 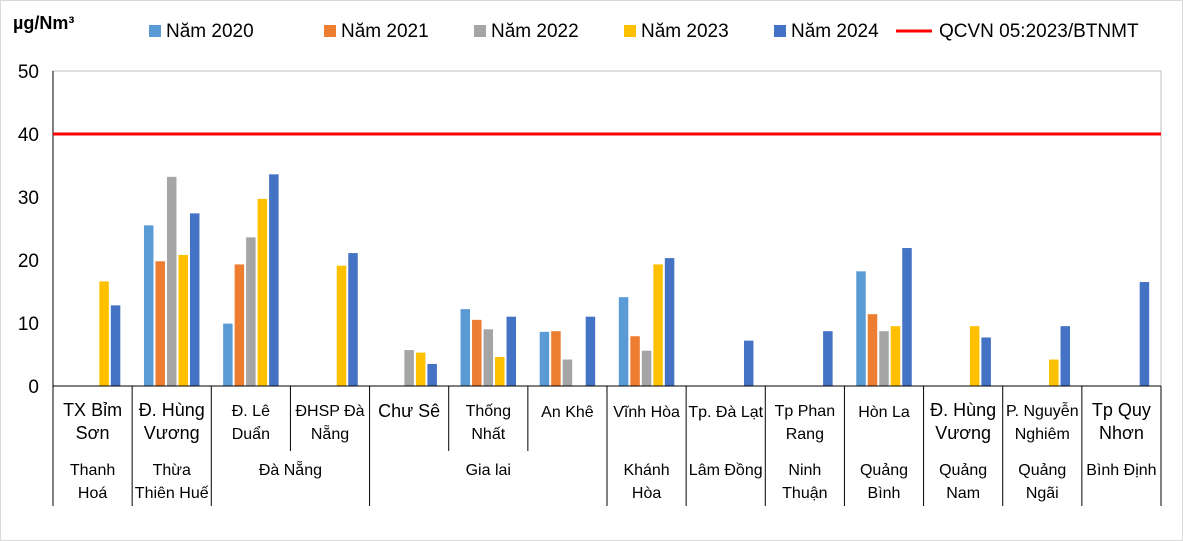 I want to click on group-label: Thừa, so click(x=172, y=470).